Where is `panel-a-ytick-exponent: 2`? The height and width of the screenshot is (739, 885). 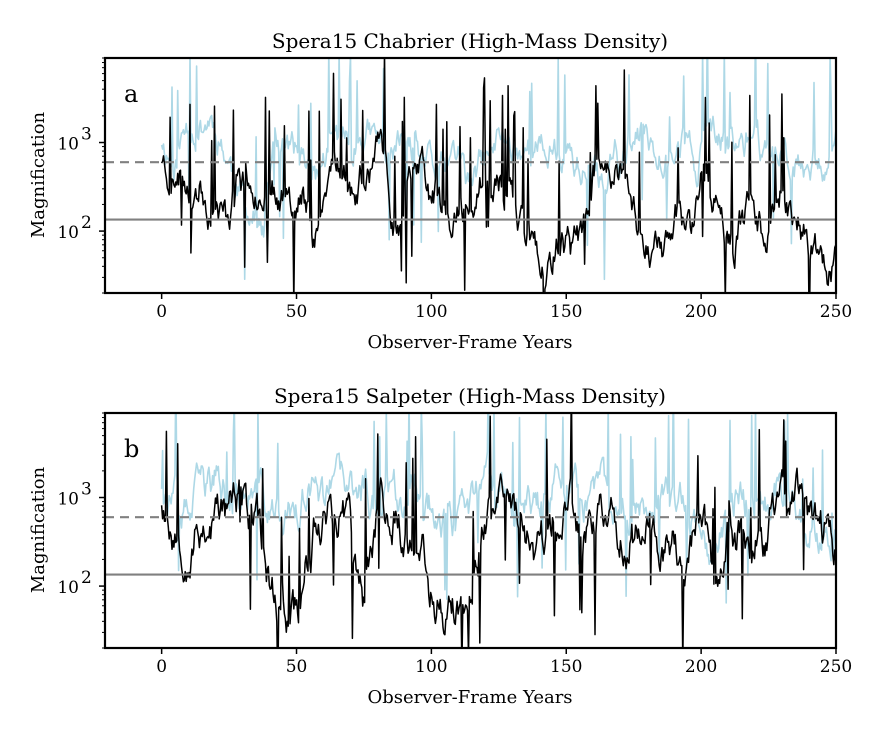 panel-a-ytick-exponent: 2 is located at coordinates (86, 223).